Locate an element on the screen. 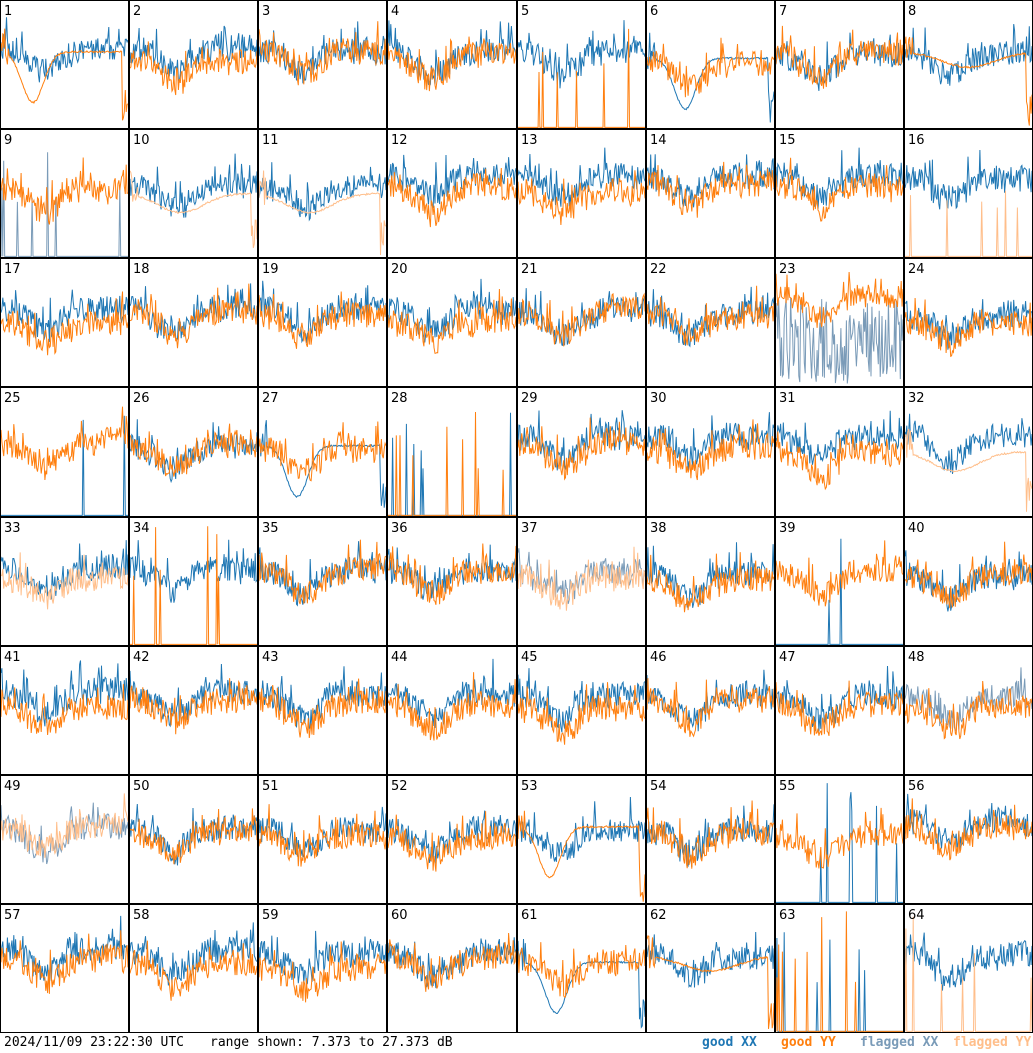 The width and height of the screenshot is (1033, 1053). panel-37: 37 is located at coordinates (581, 581).